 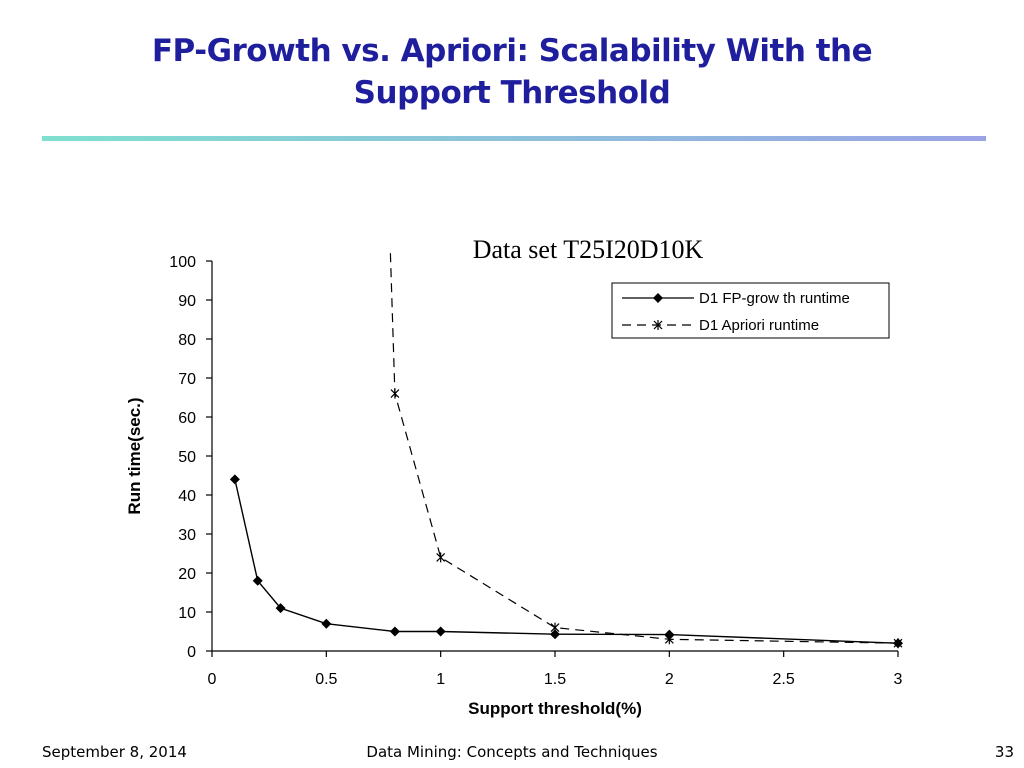 I want to click on y-tick-label: 10, so click(x=187, y=613).